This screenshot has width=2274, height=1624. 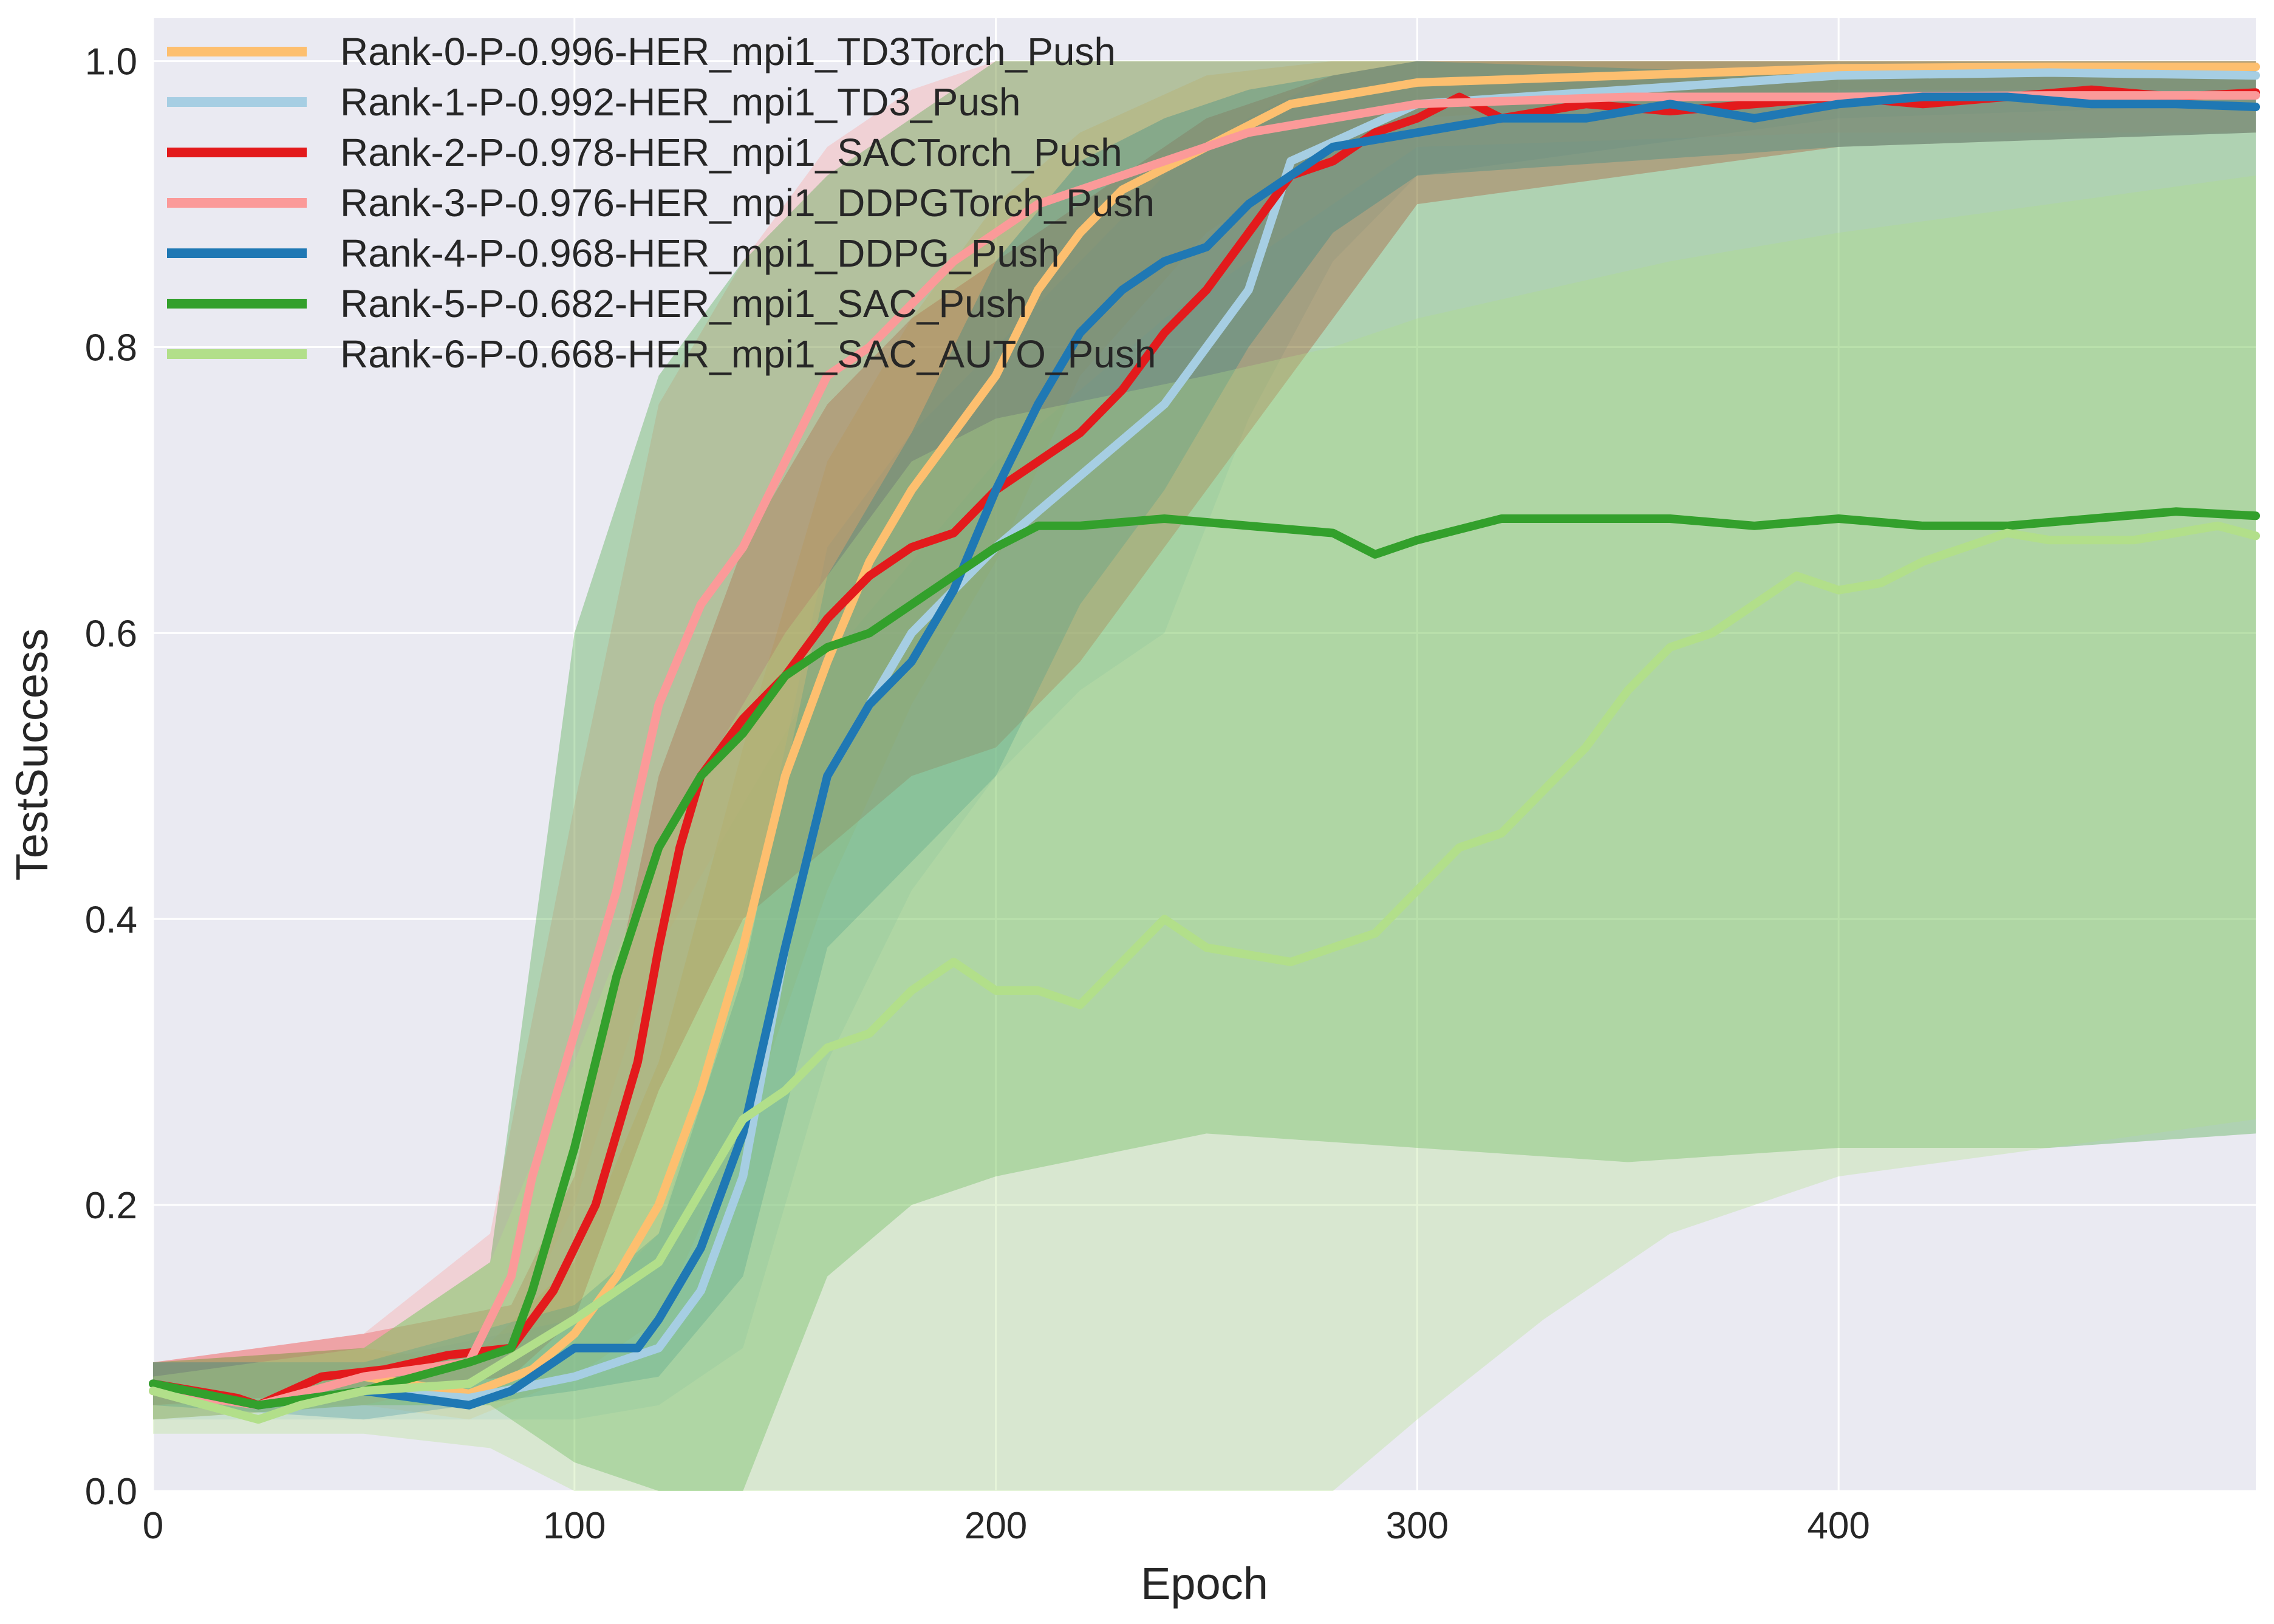 What do you see at coordinates (683, 304) in the screenshot?
I see `legend-label: Rank-5-P-0.682-HER_mpi1_SAC_Push` at bounding box center [683, 304].